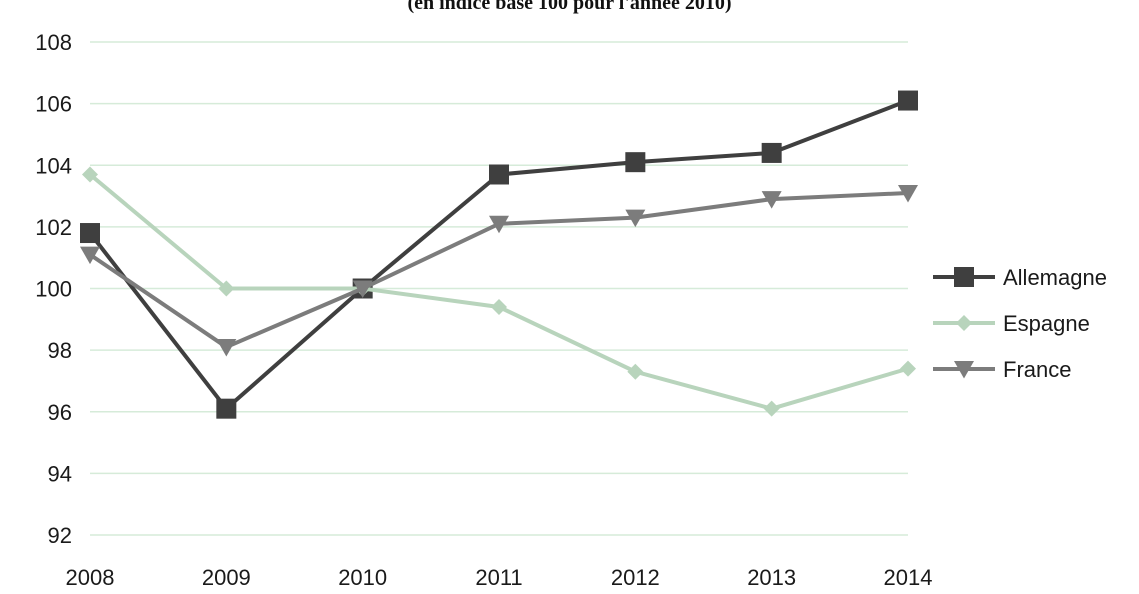  I want to click on y-tick-label: 92, so click(60, 535).